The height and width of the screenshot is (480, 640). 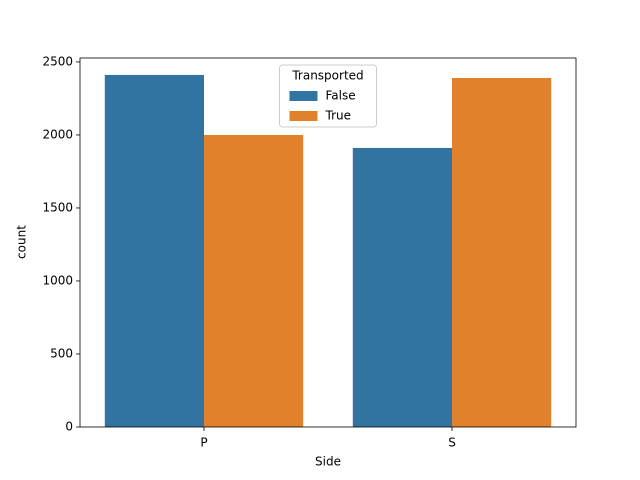 What do you see at coordinates (327, 76) in the screenshot?
I see `legend-title: Transported` at bounding box center [327, 76].